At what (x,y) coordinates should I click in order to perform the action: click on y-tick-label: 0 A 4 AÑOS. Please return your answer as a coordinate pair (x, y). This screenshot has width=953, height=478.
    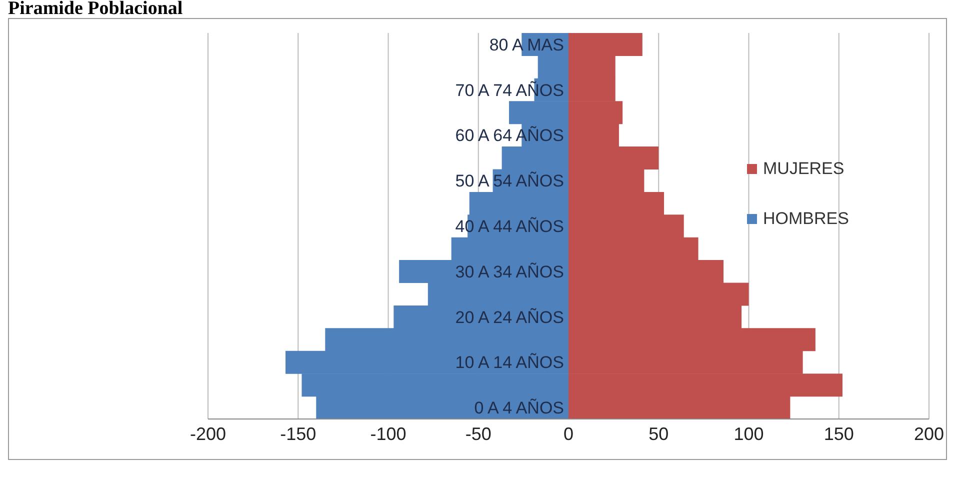
    Looking at the image, I should click on (519, 408).